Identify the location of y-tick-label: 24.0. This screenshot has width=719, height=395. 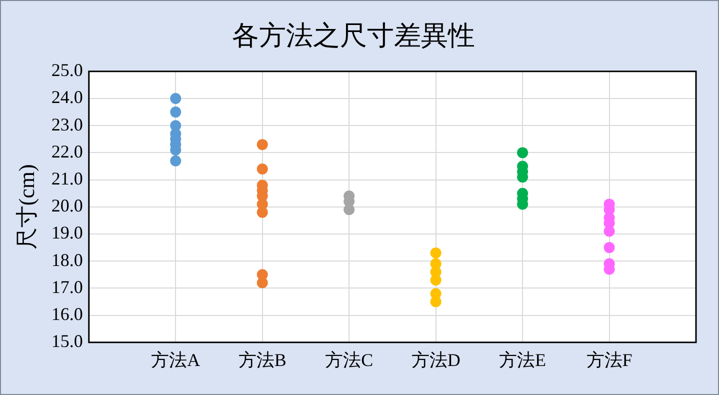
(67, 97).